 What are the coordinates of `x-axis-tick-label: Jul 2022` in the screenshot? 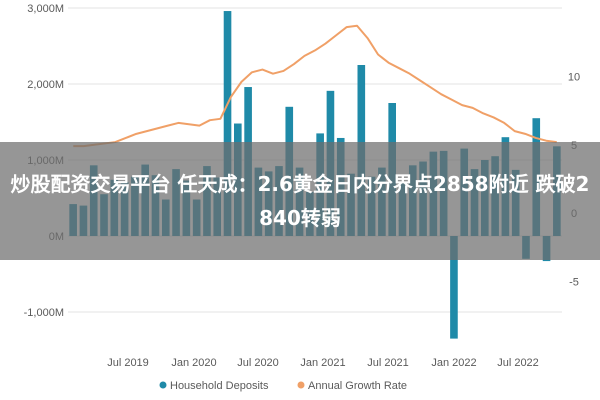 It's located at (518, 363).